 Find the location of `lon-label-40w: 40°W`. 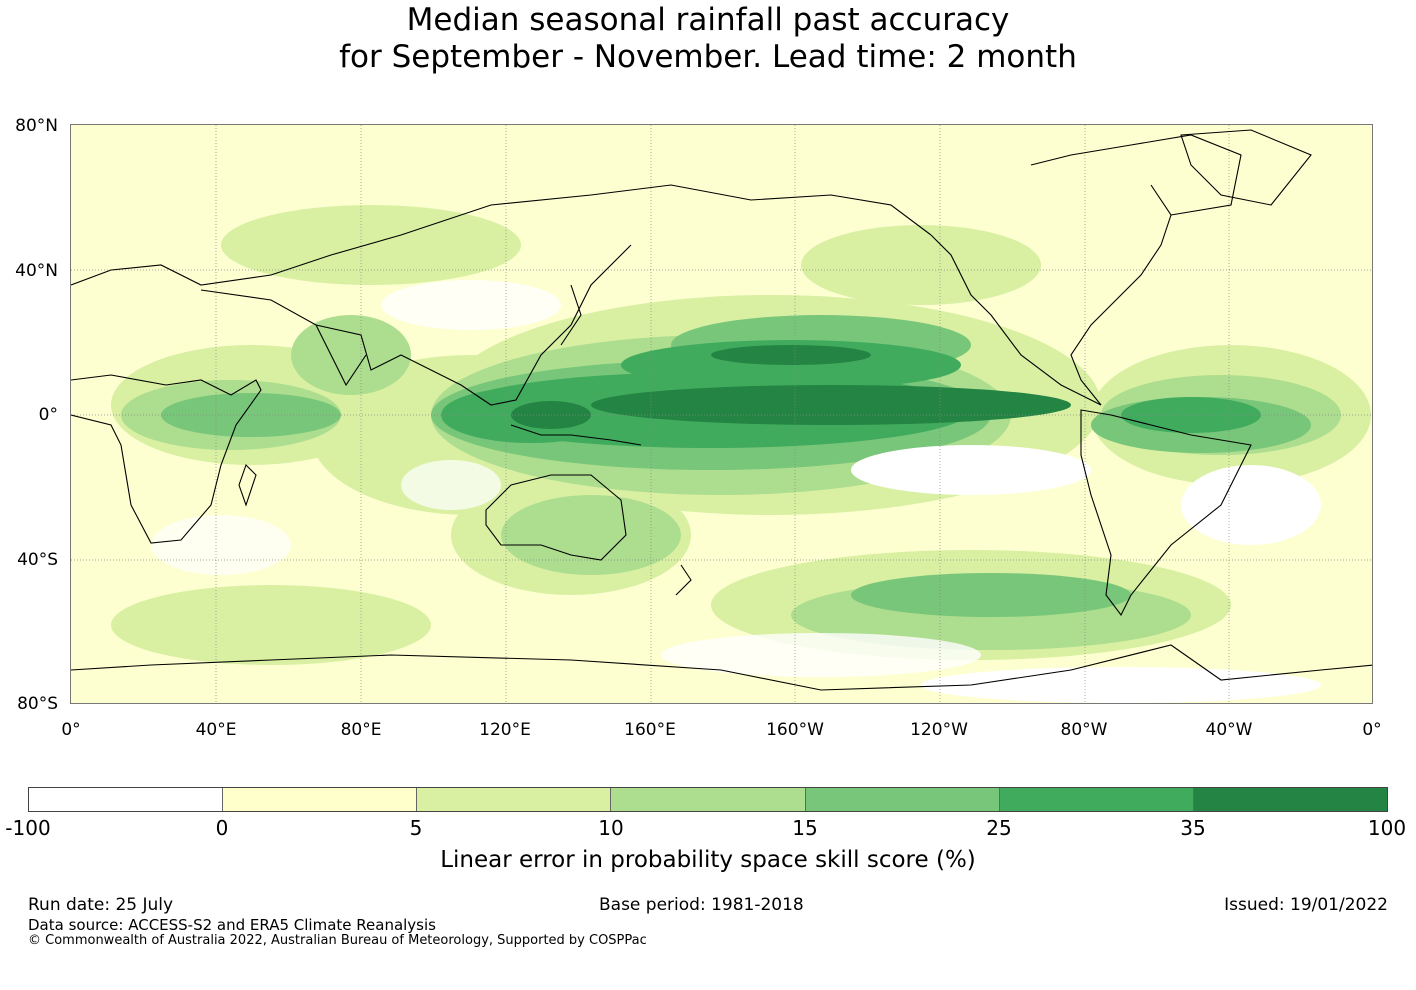

lon-label-40w: 40°W is located at coordinates (1229, 730).